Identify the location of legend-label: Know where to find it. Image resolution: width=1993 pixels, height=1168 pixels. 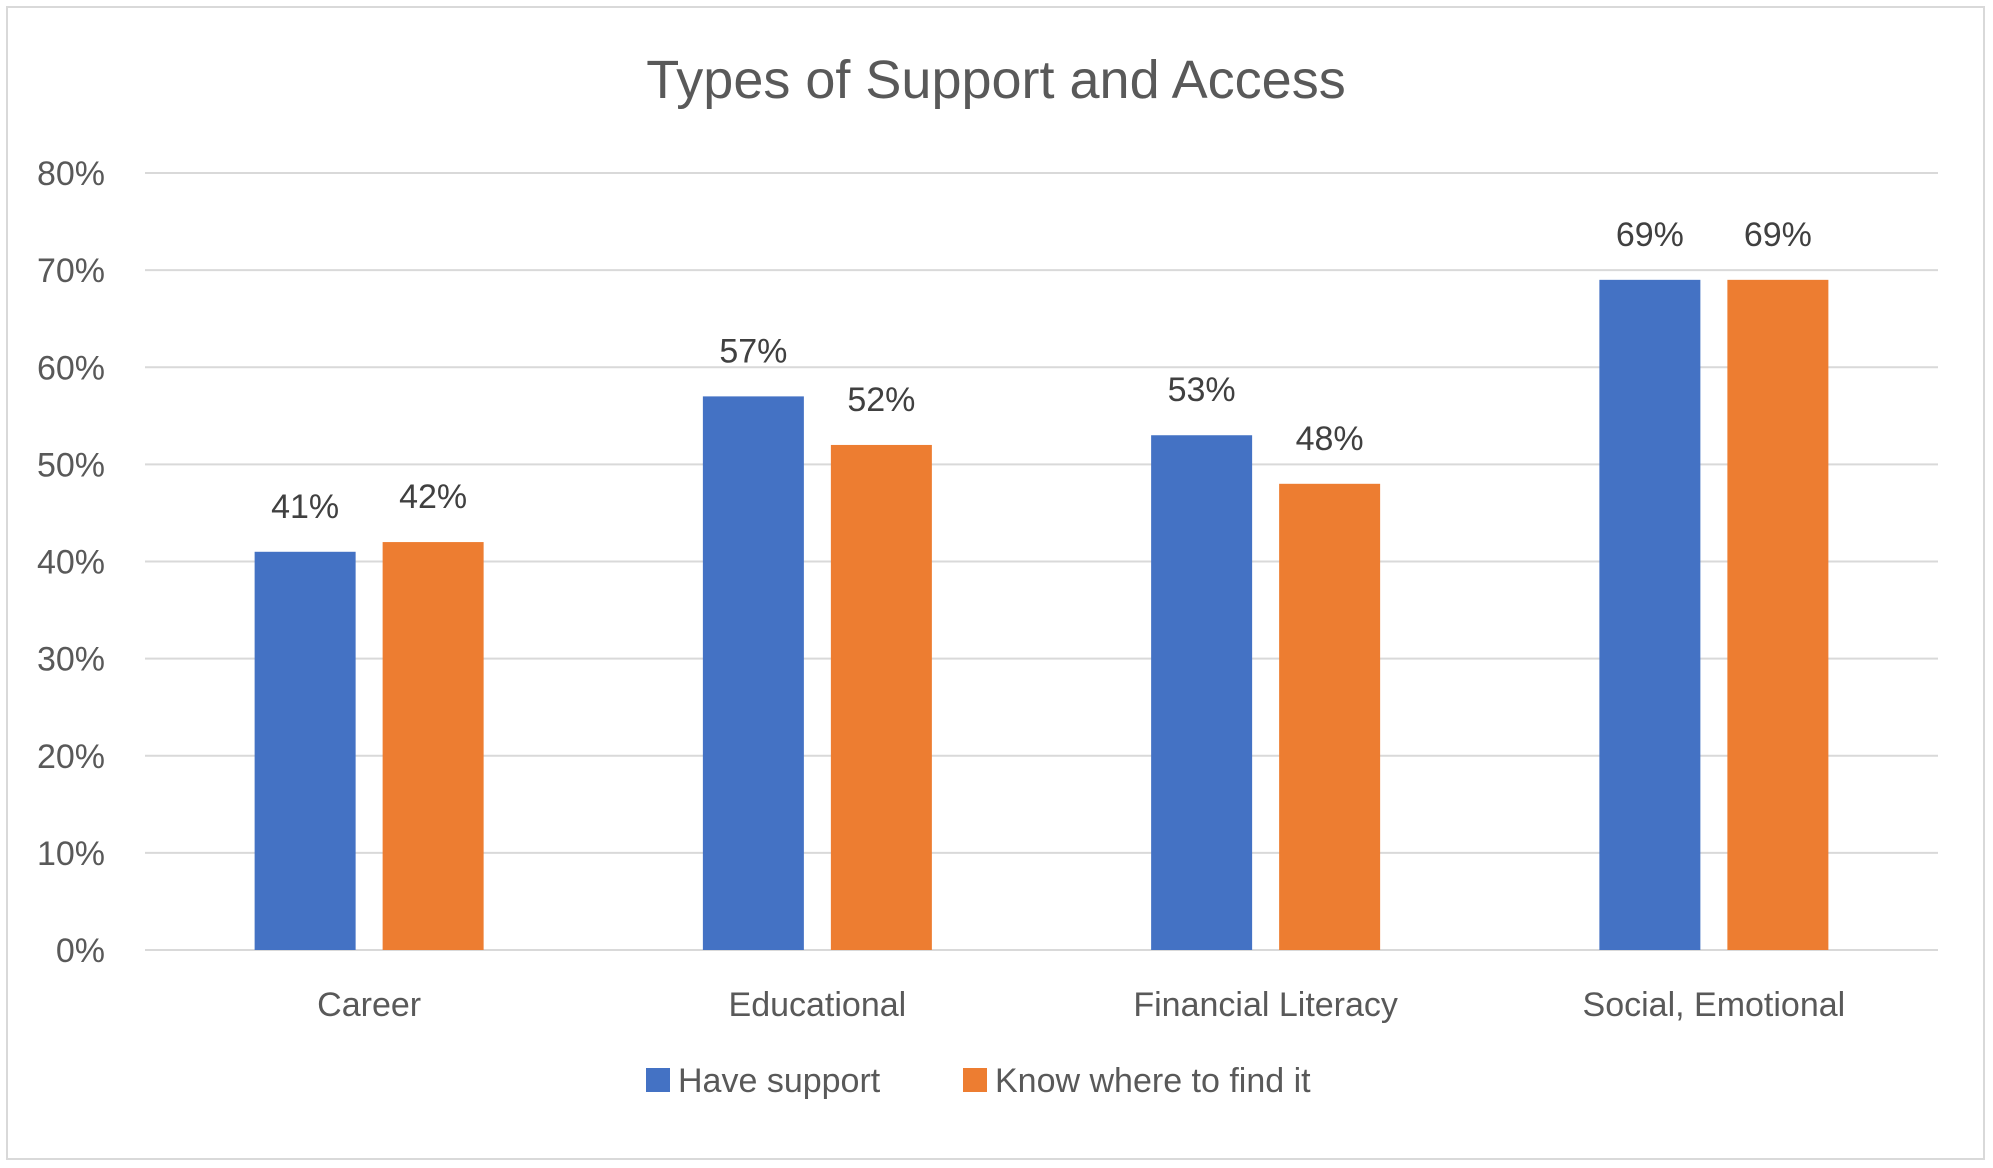
(1153, 1081).